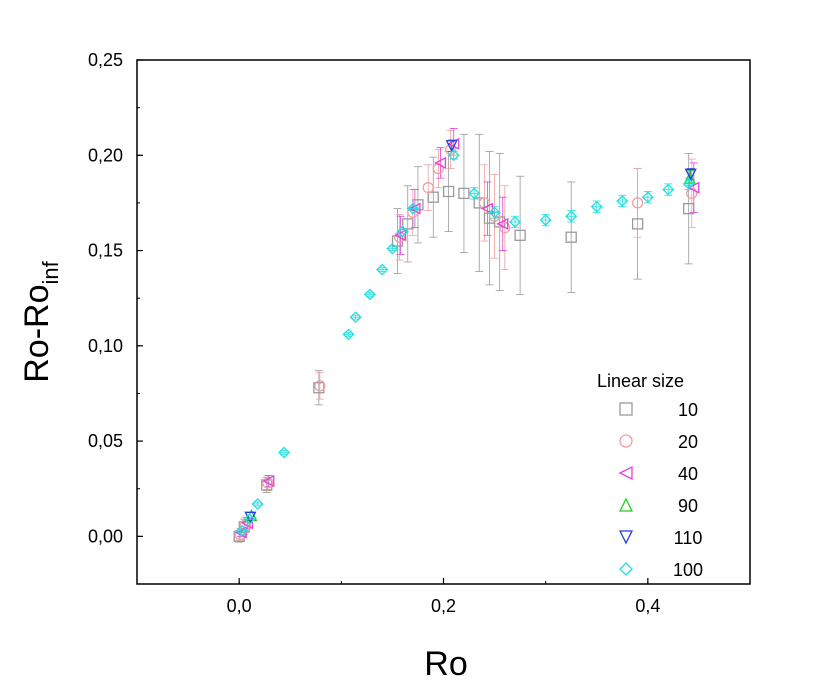  I want to click on x-tick-label: 0,4, so click(647, 606).